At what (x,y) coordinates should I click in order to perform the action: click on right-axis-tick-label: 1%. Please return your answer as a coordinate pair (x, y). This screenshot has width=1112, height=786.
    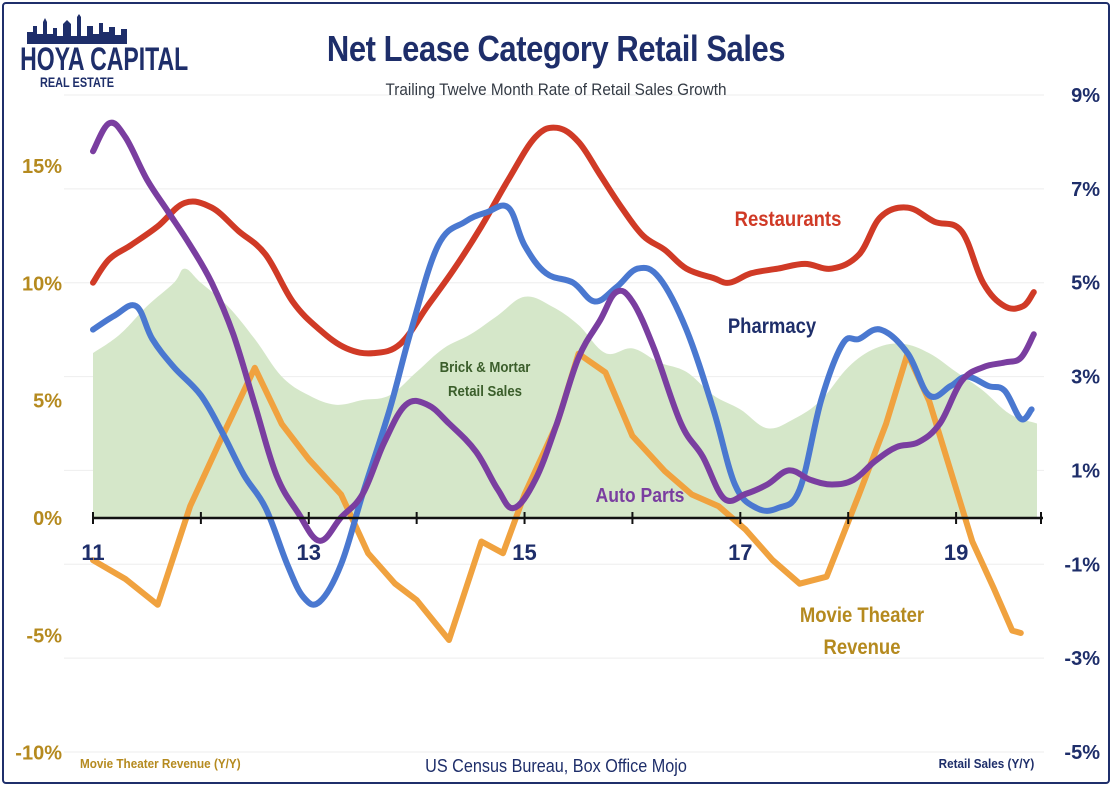
    Looking at the image, I should click on (1085, 471).